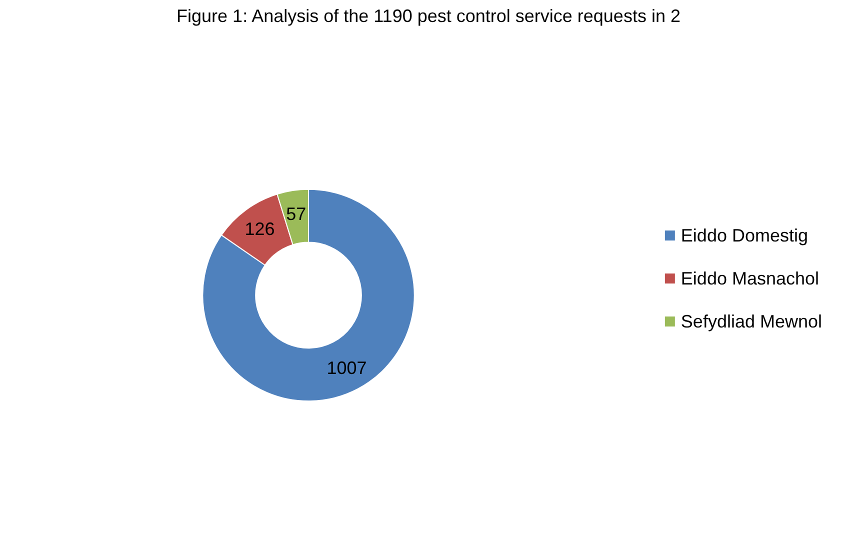 This screenshot has width=857, height=557. What do you see at coordinates (346, 368) in the screenshot?
I see `data-label: 1007` at bounding box center [346, 368].